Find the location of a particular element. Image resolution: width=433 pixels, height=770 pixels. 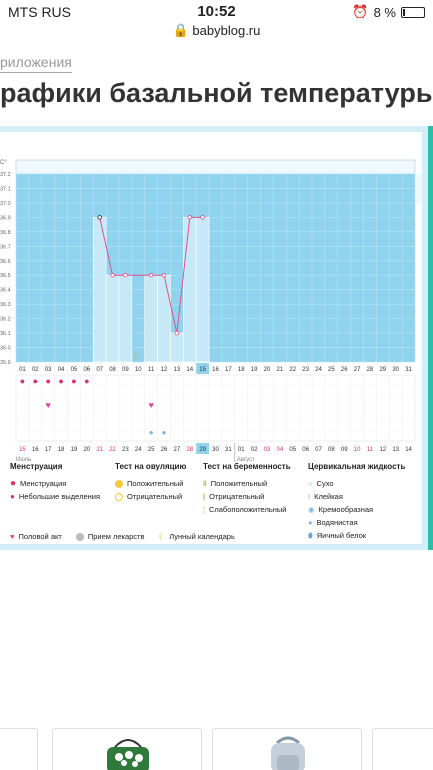

calendar-date-label: 15 is located at coordinates (22, 450).